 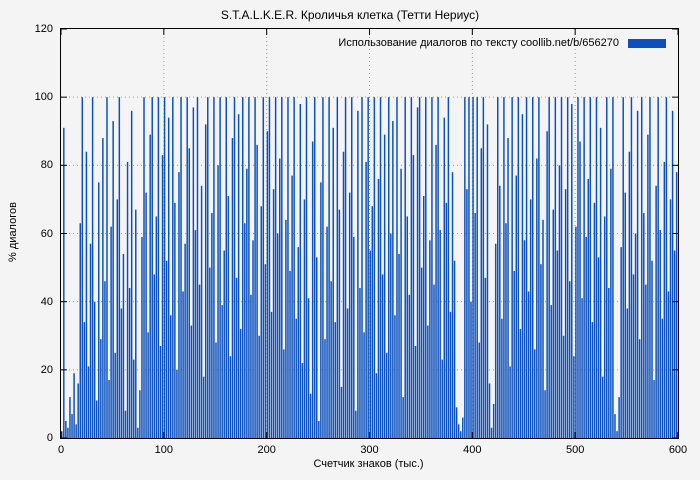 I want to click on x-tick-label: 500, so click(x=575, y=450).